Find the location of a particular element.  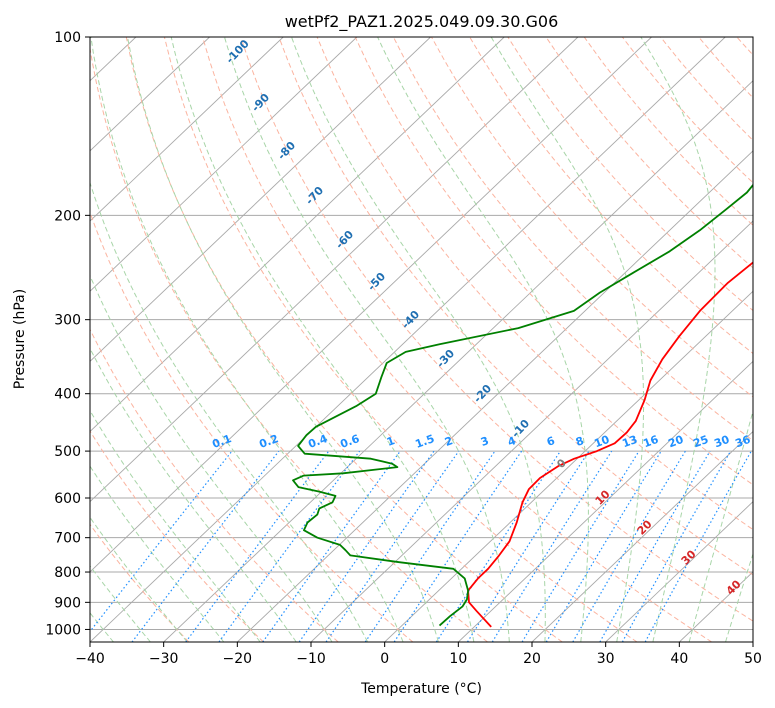

mixing-ratio-label: 36 is located at coordinates (742, 442).